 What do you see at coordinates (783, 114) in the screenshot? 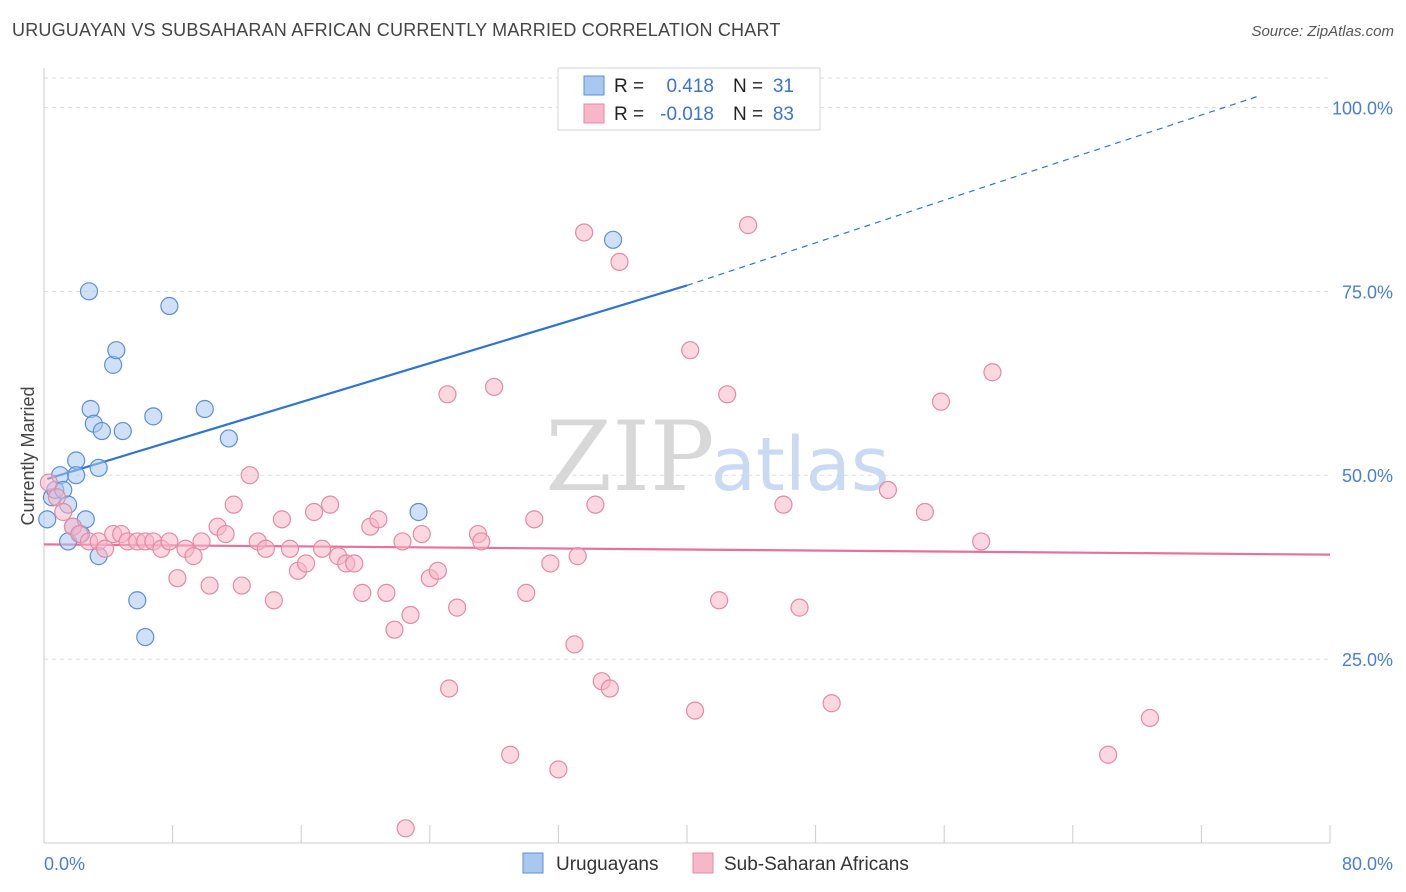
I see `legend-n-value-2: 83` at bounding box center [783, 114].